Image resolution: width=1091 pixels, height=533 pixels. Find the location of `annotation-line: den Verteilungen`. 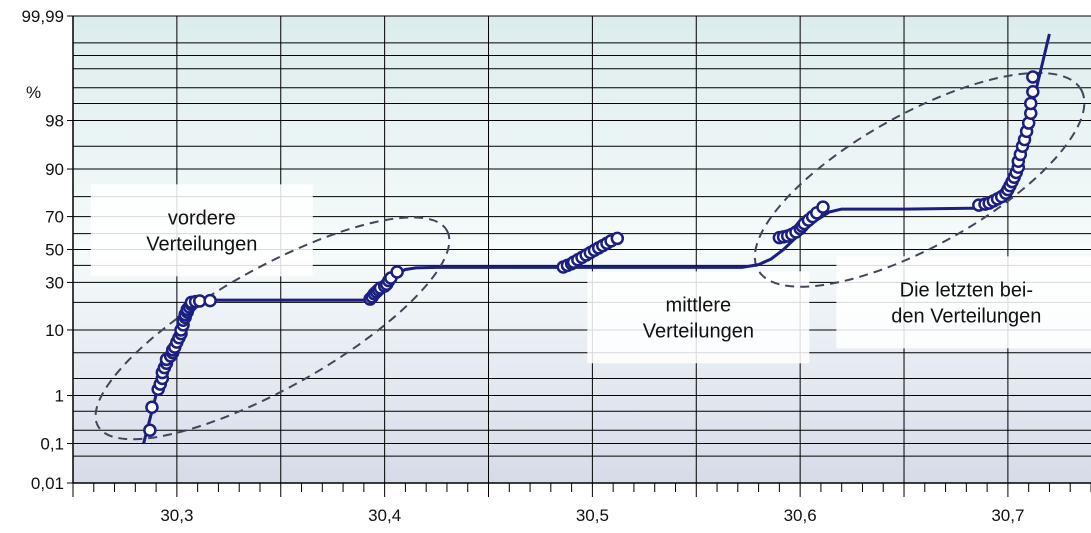

annotation-line: den Verteilungen is located at coordinates (966, 316).